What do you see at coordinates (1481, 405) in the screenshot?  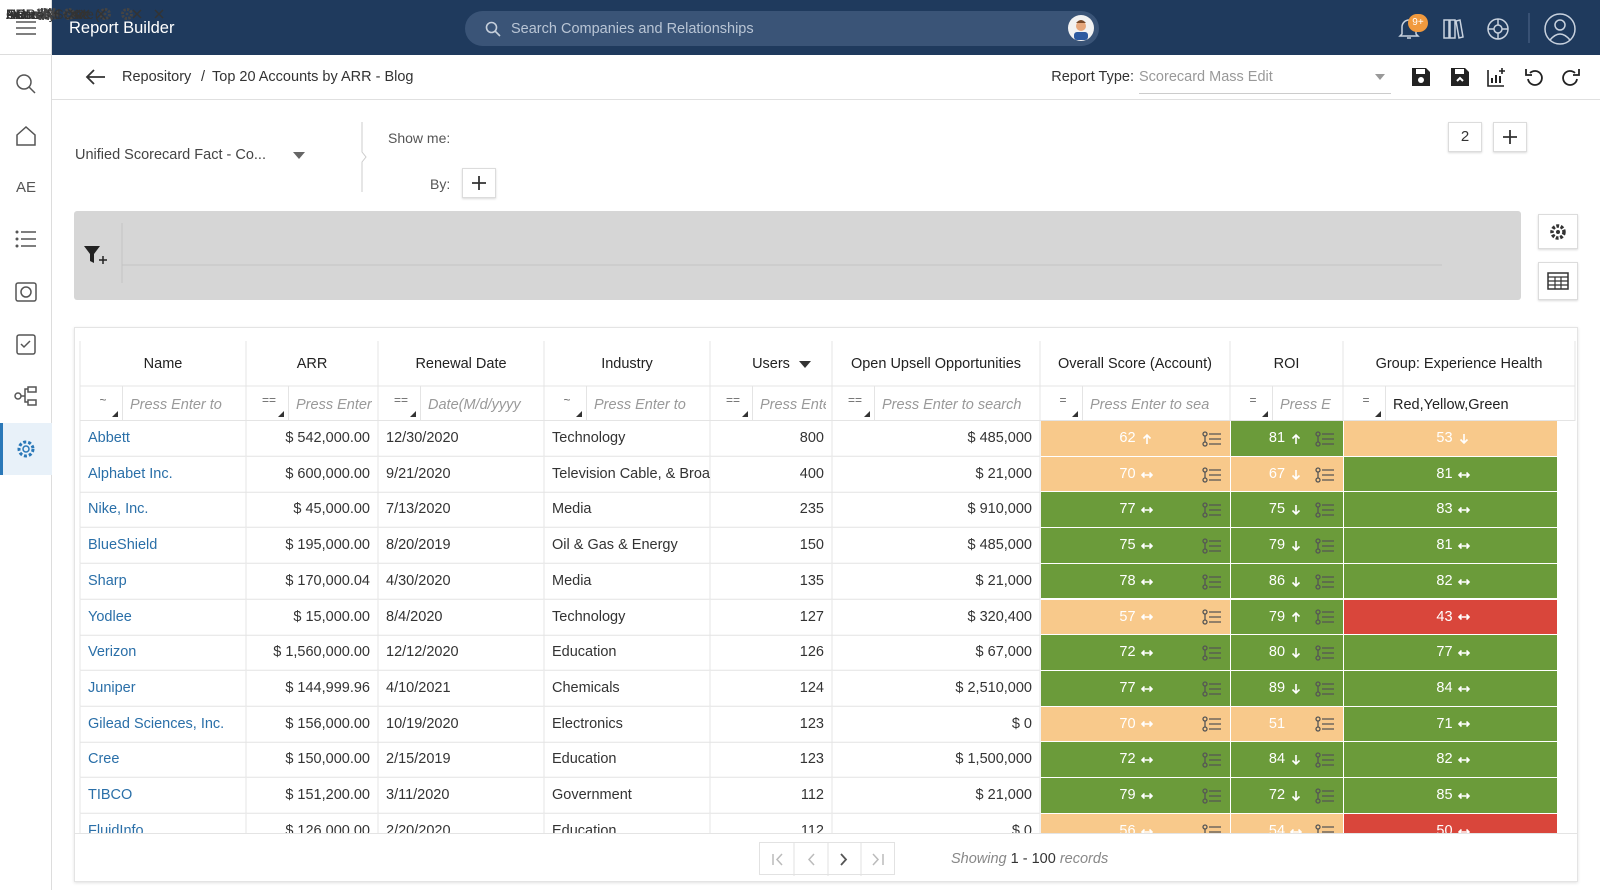 I see `filter-value: Red,Yellow,Green` at bounding box center [1481, 405].